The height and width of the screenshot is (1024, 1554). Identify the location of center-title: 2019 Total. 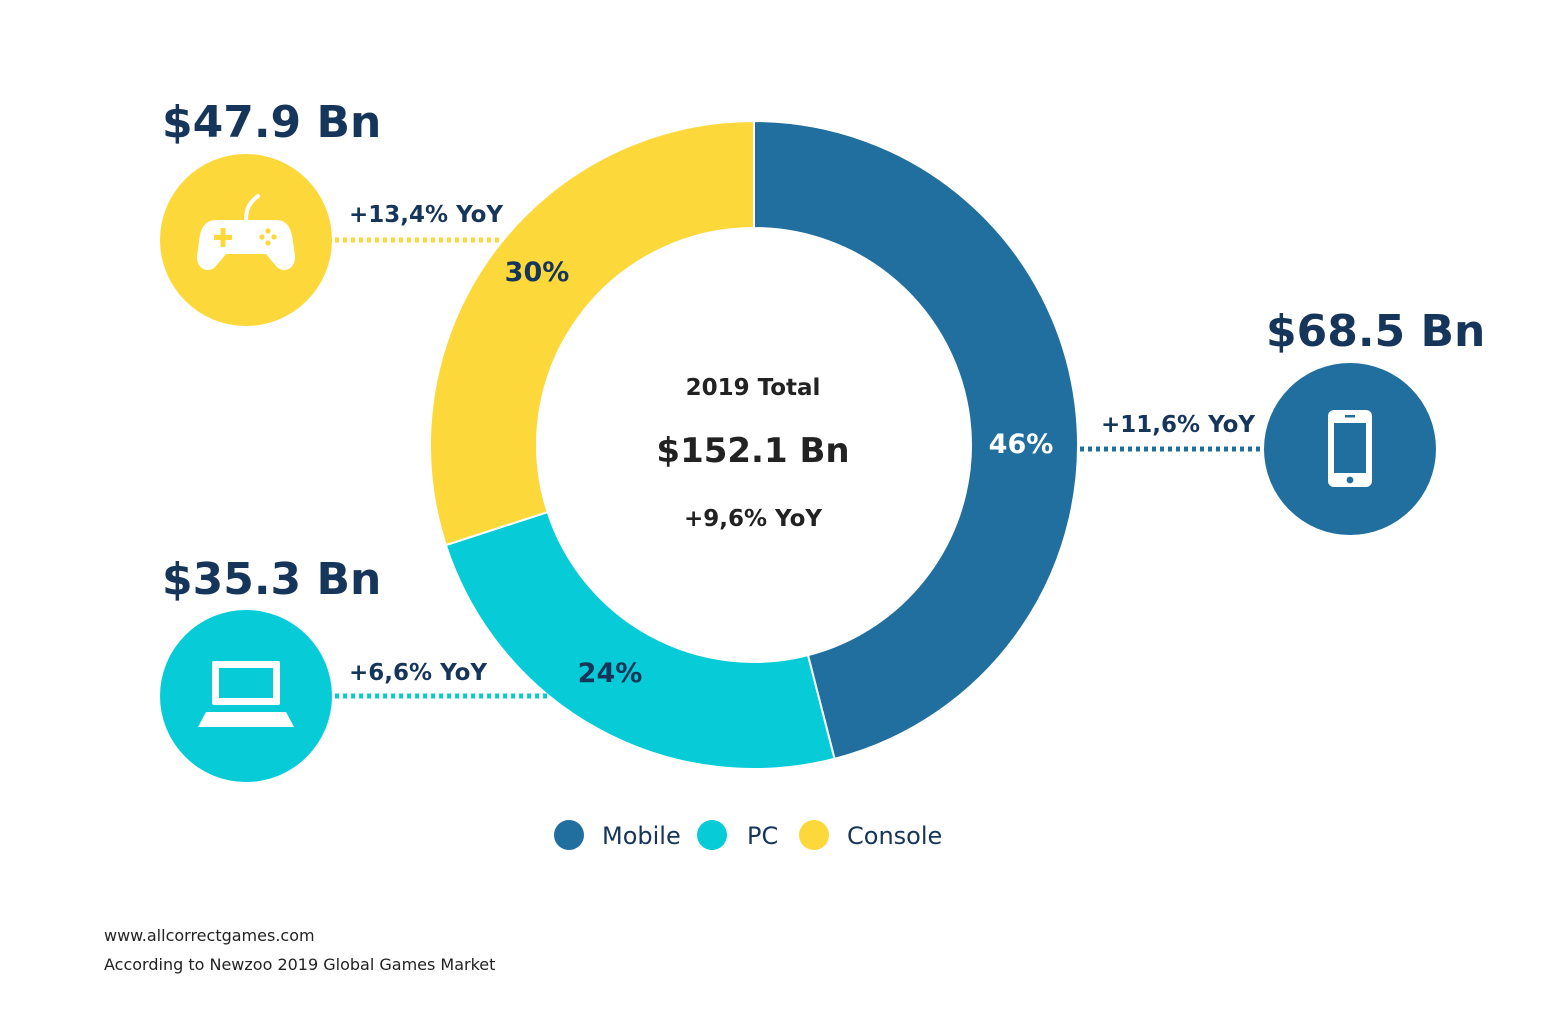
(753, 388).